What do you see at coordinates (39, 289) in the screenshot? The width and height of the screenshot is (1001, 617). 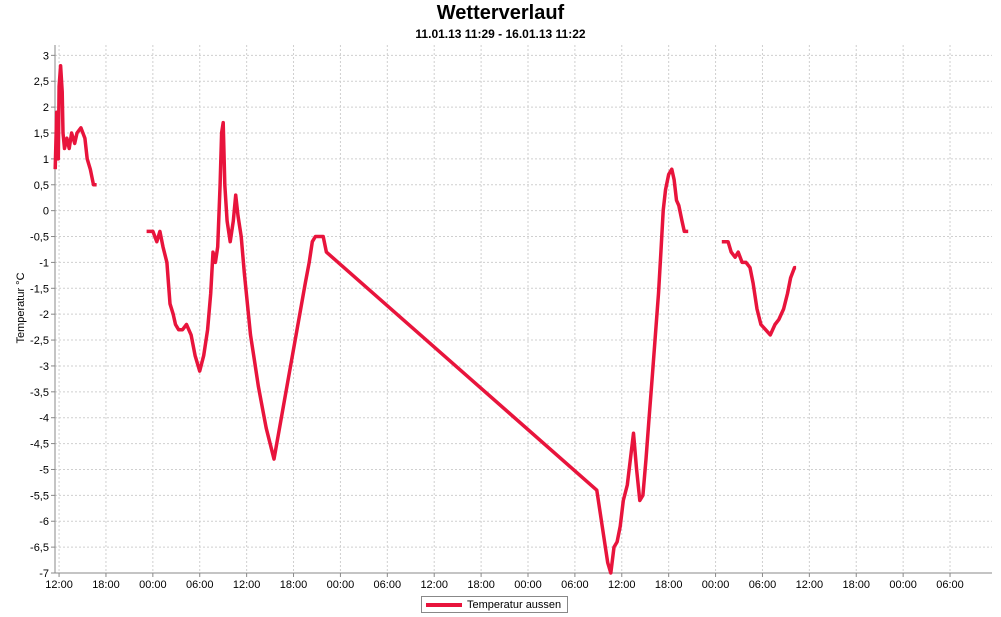 I see `y-tick-label: -1,5` at bounding box center [39, 289].